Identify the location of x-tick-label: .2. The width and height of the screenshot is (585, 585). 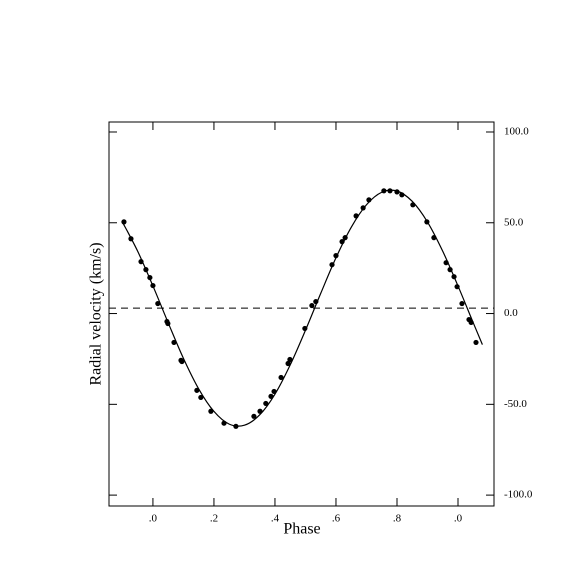
(214, 519).